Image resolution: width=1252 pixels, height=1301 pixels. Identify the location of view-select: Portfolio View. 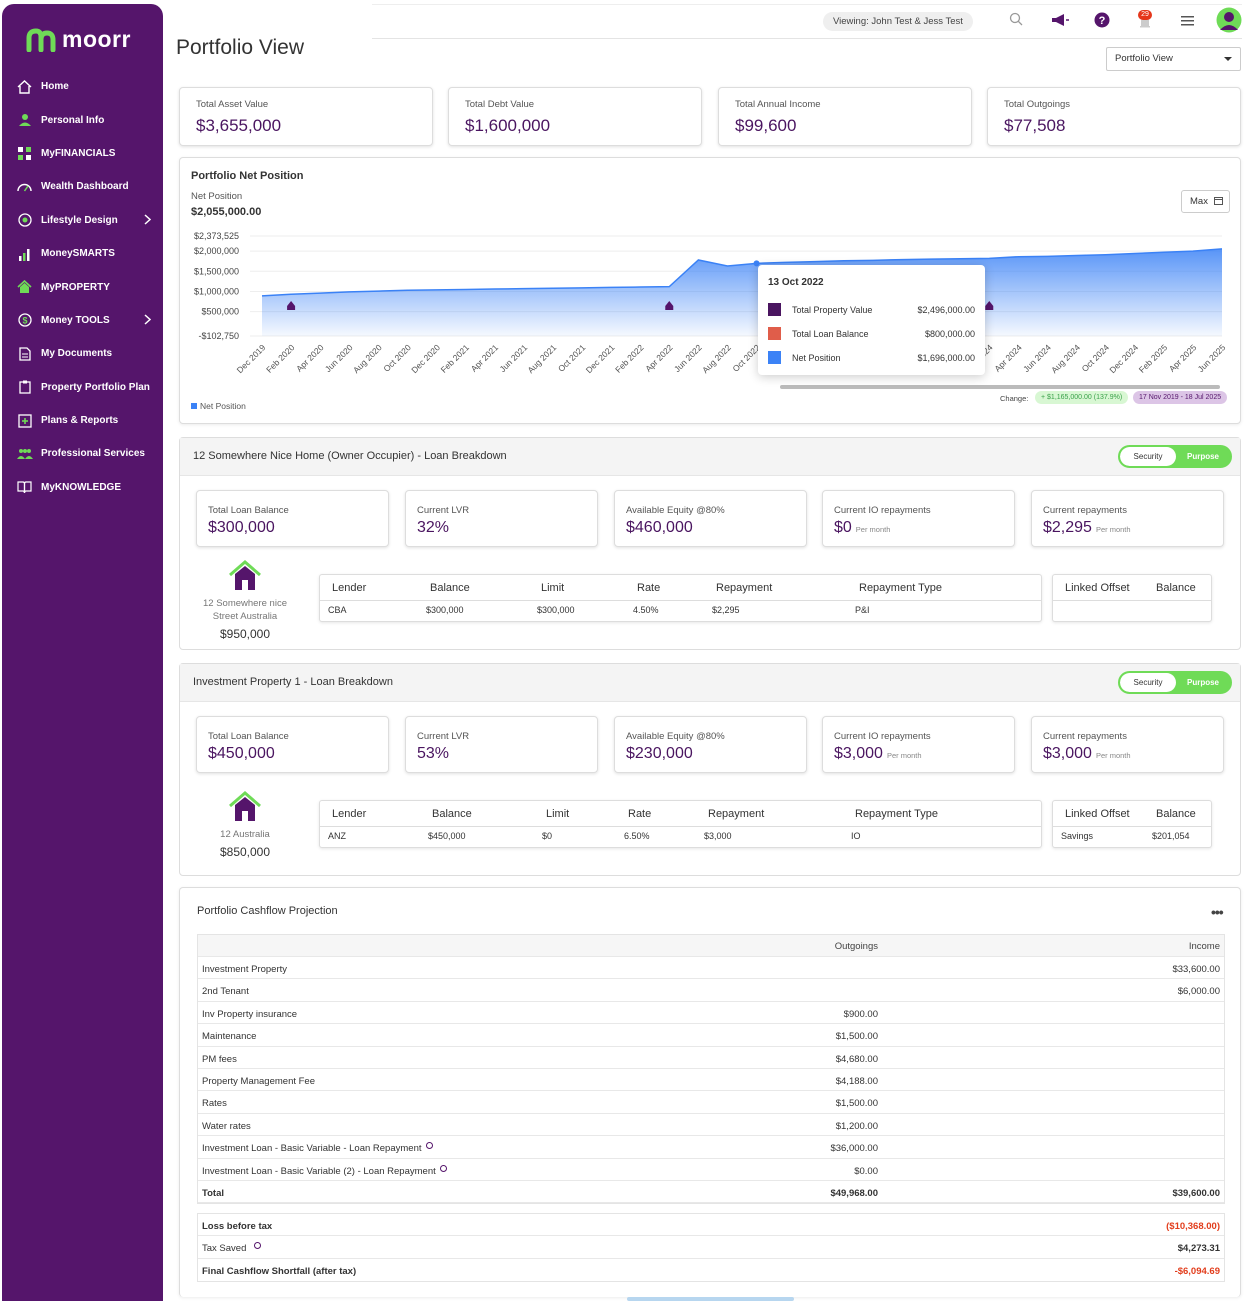
(1173, 59).